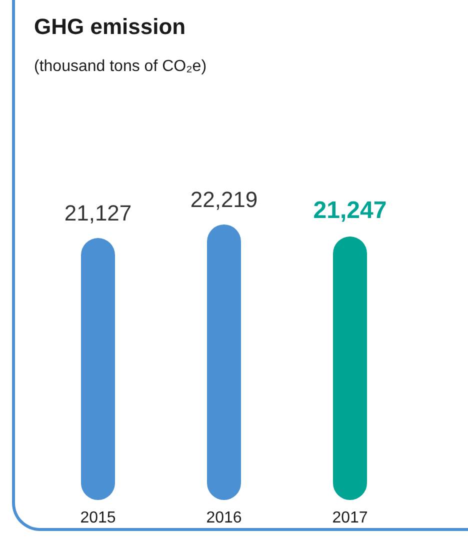 The height and width of the screenshot is (541, 468). I want to click on x-tick-label: 2016, so click(224, 518).